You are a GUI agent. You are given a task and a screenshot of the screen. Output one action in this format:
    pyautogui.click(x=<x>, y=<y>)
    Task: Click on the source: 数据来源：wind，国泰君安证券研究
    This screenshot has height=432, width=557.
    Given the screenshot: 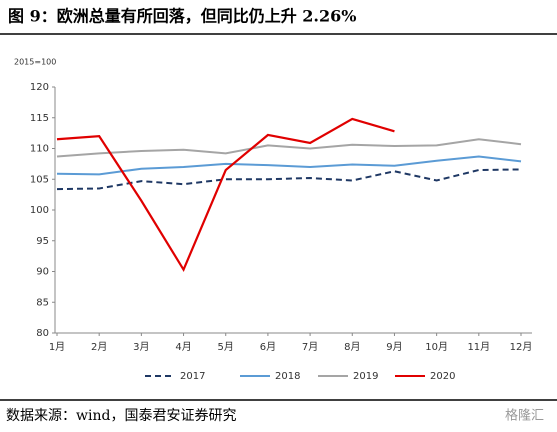 What is the action you would take?
    pyautogui.click(x=121, y=416)
    